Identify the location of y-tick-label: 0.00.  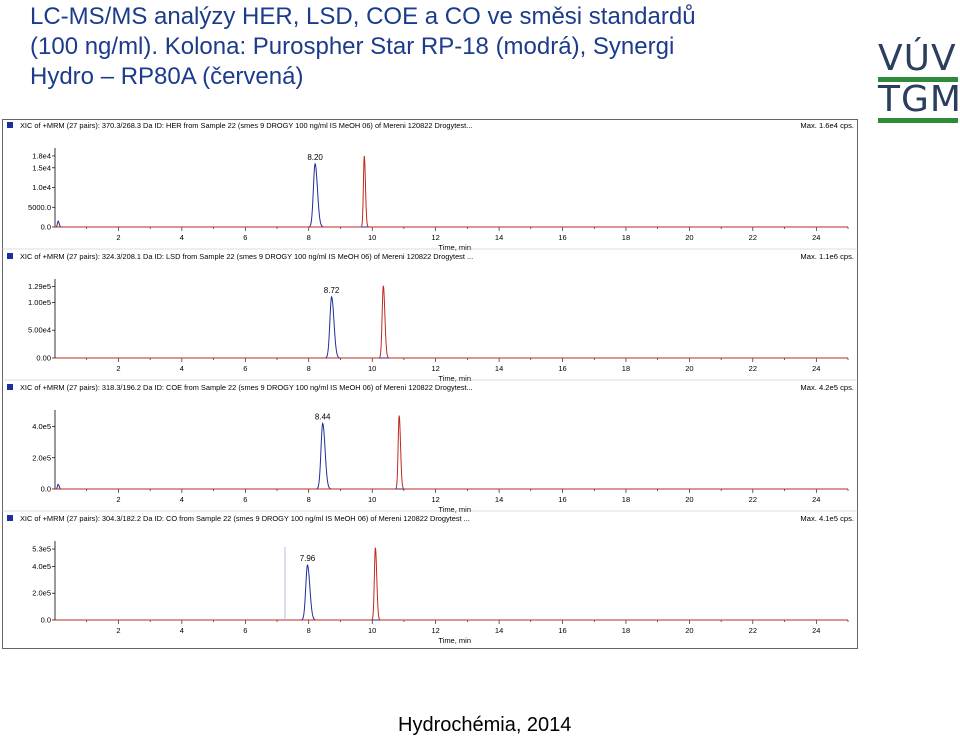
(43, 358).